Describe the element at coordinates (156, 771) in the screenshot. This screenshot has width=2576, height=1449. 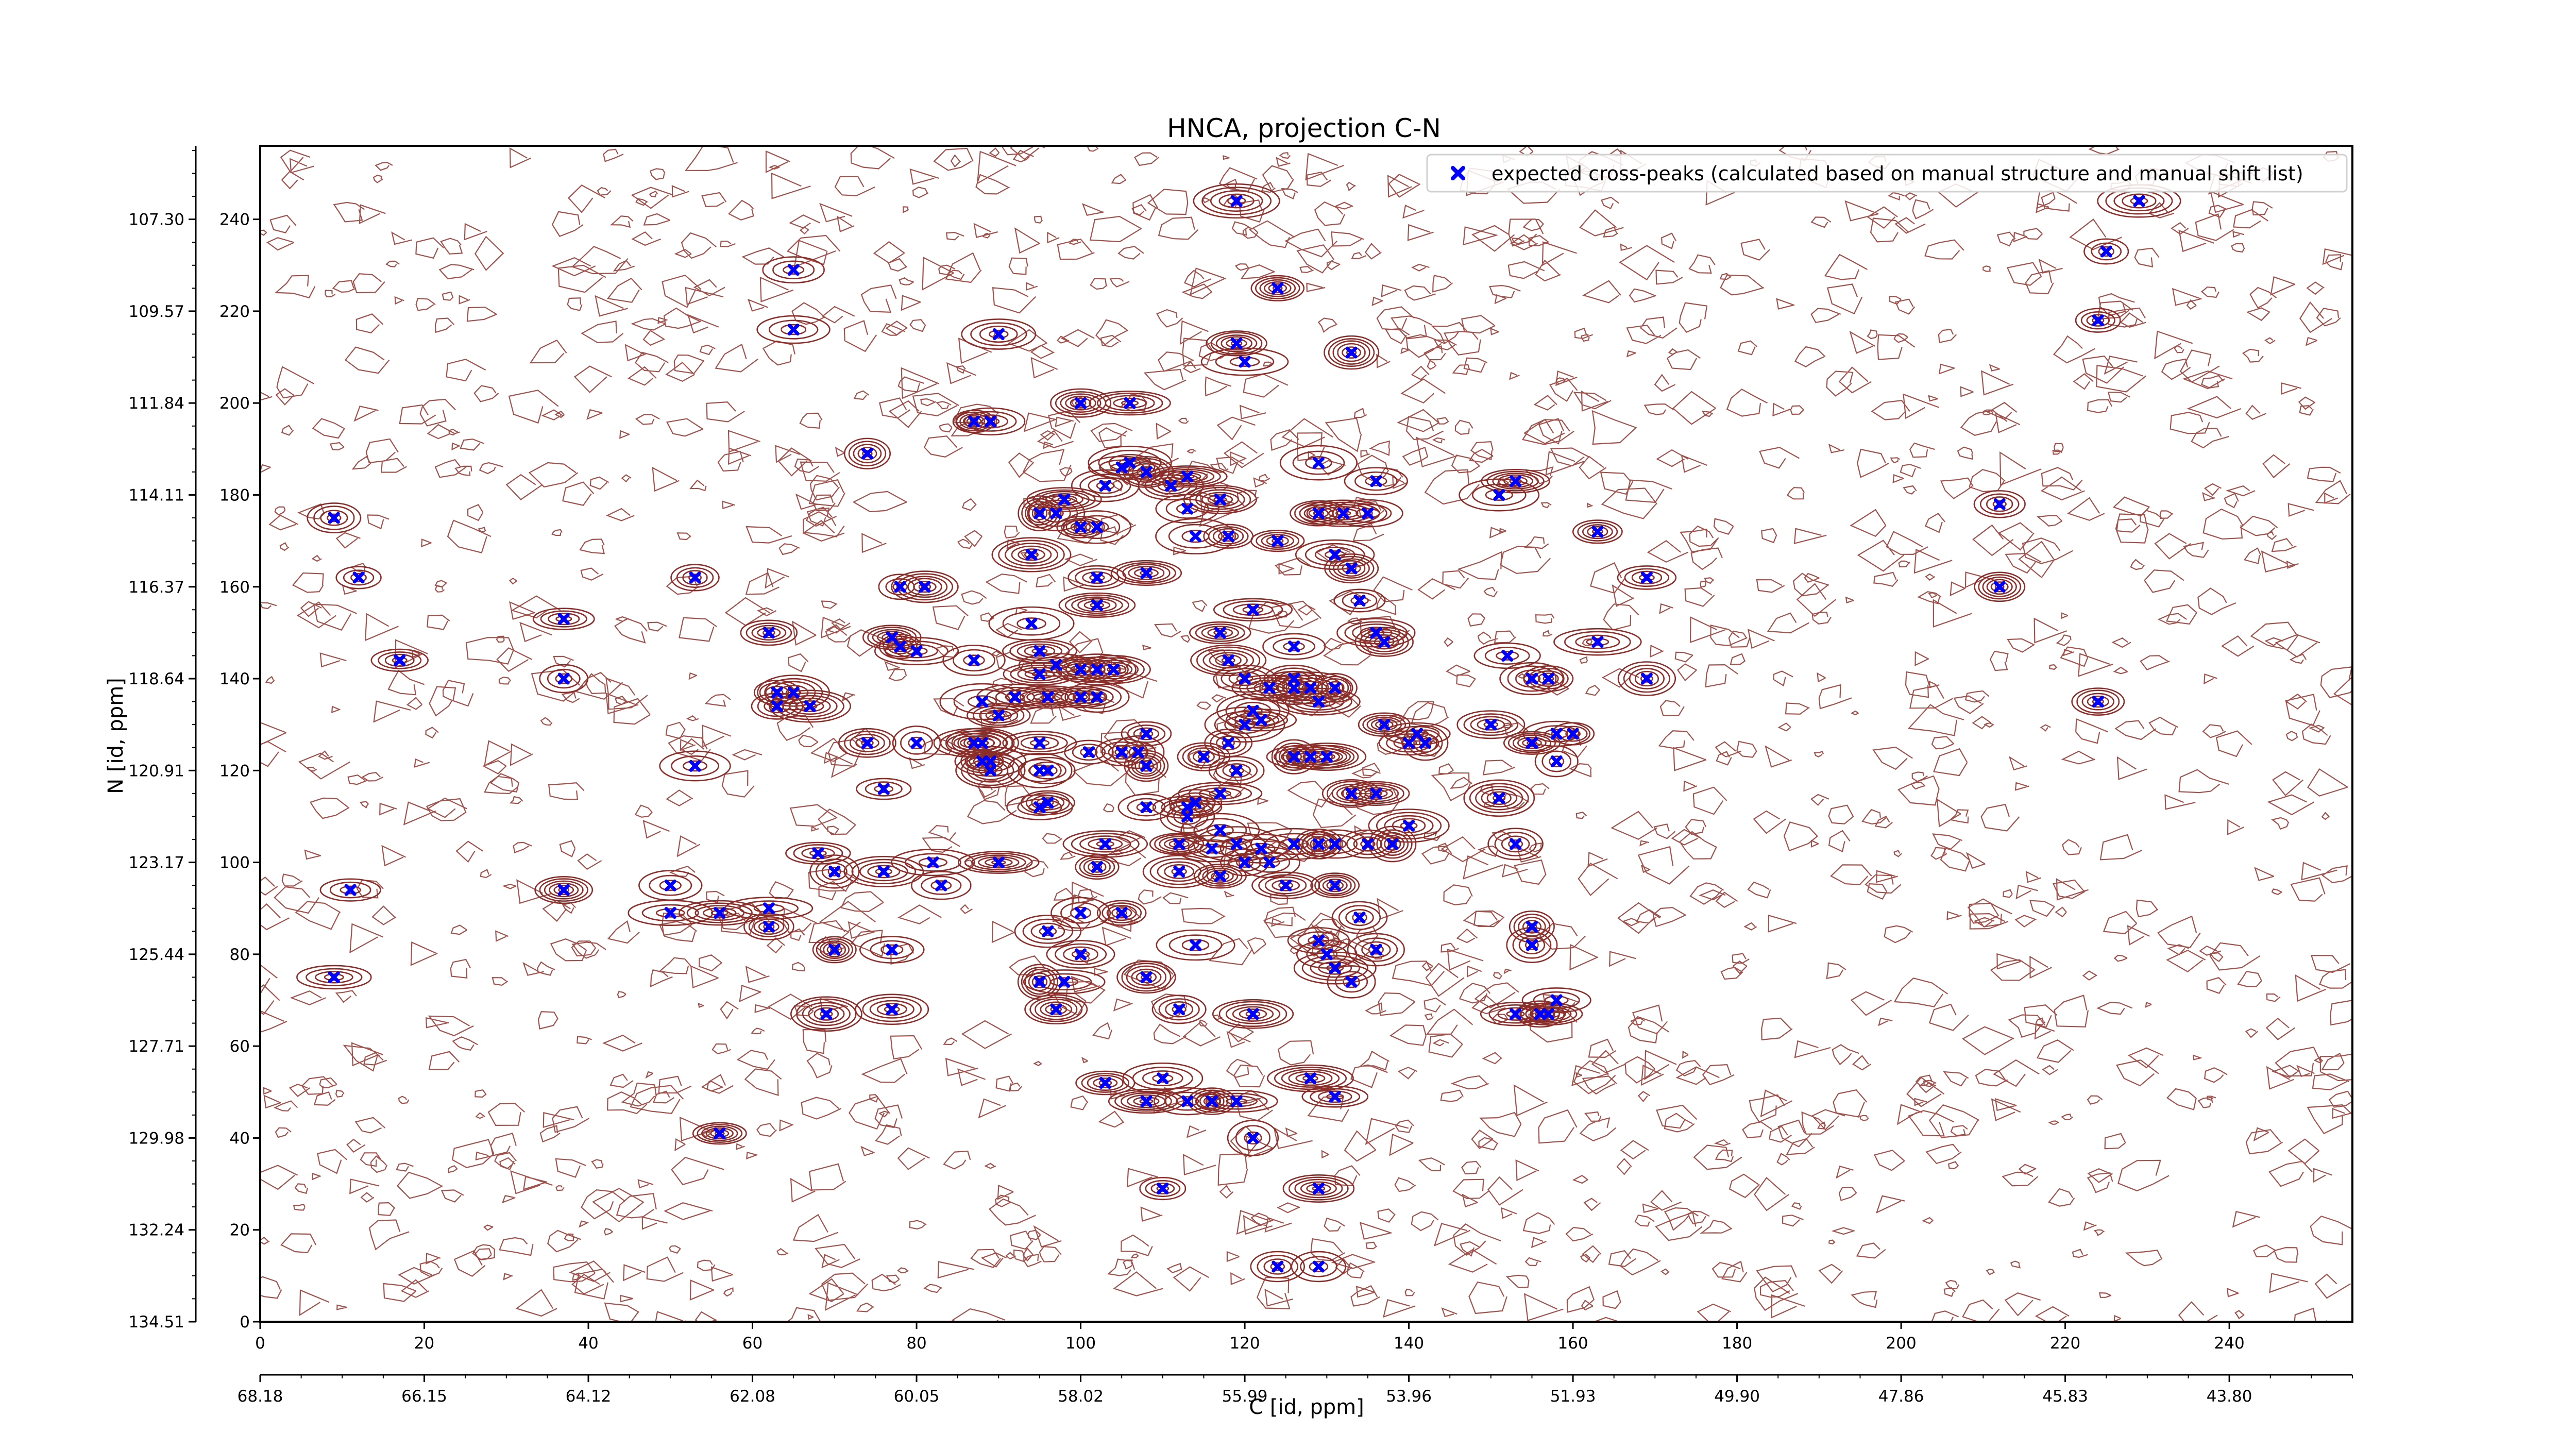
I see `y-ppm-tick-label: 120.91` at that location.